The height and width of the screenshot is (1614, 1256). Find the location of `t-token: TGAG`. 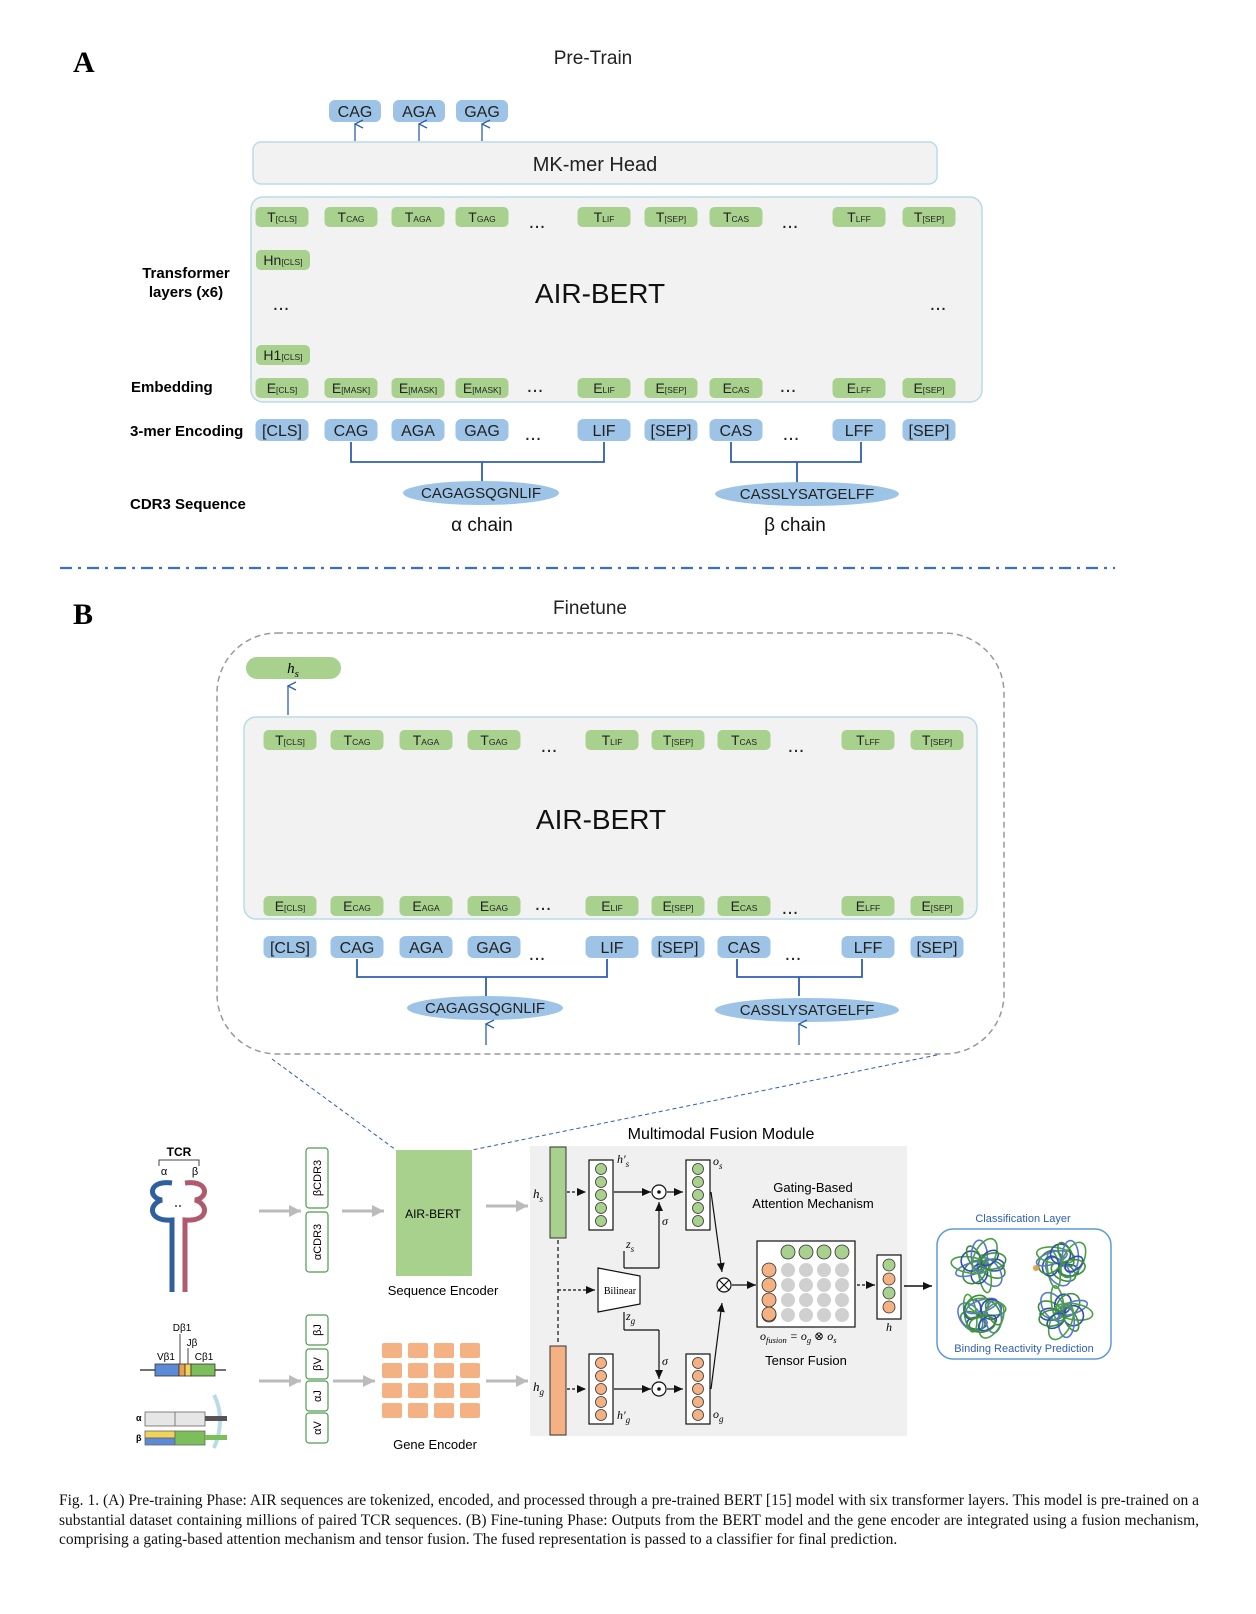

t-token: TGAG is located at coordinates (494, 740).